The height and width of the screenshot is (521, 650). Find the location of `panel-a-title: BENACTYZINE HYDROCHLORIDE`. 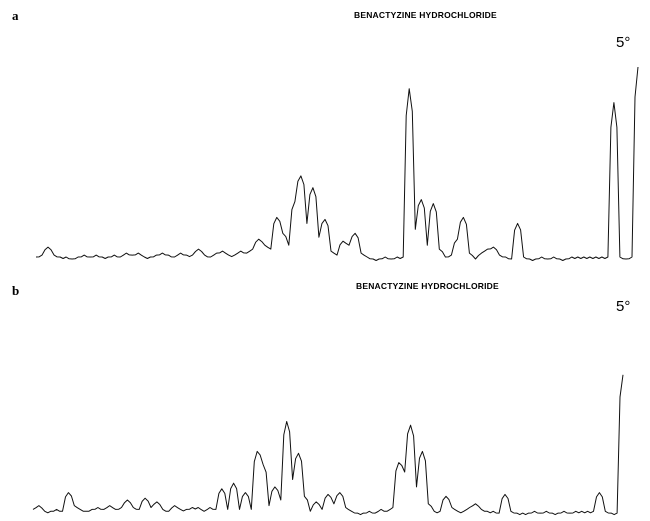

panel-a-title: BENACTYZINE HYDROCHLORIDE is located at coordinates (425, 15).